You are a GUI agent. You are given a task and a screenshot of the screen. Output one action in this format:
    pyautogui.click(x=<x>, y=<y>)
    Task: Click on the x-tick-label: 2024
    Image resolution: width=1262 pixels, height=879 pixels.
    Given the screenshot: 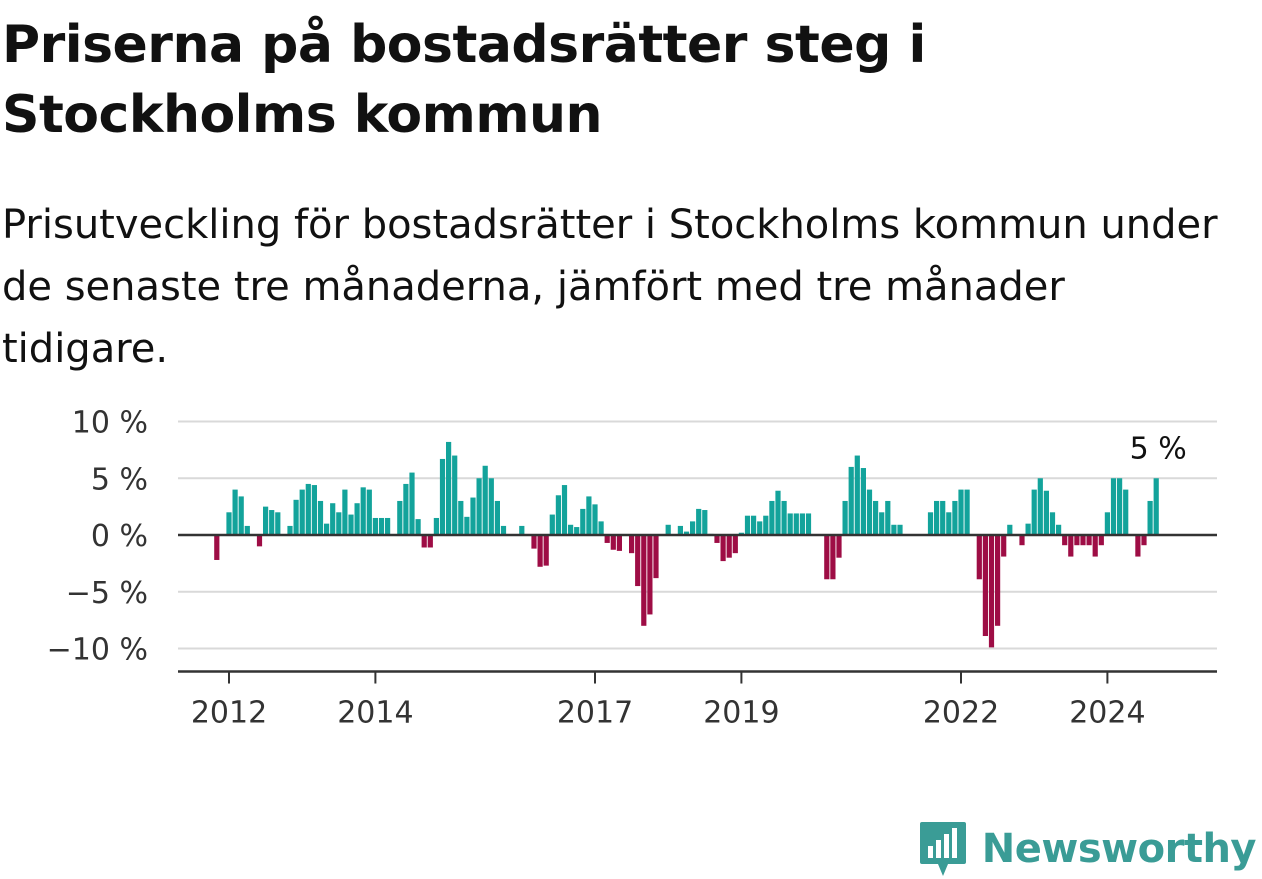 What is the action you would take?
    pyautogui.click(x=1107, y=713)
    